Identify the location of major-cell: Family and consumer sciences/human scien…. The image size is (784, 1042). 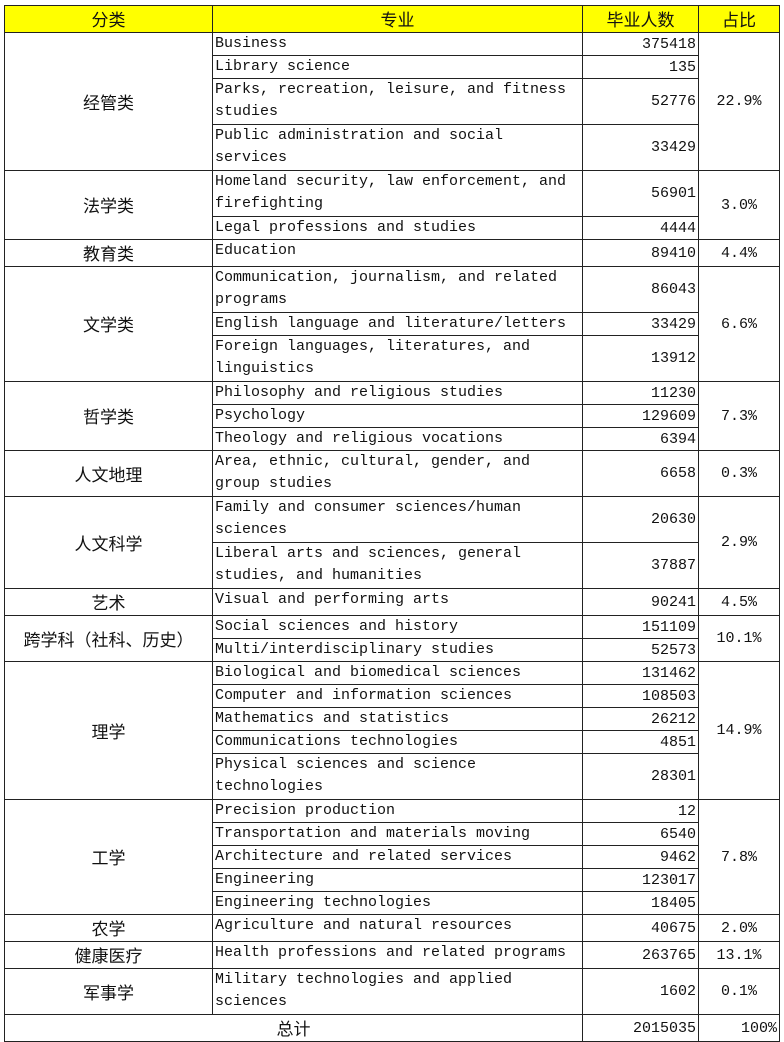
(397, 519).